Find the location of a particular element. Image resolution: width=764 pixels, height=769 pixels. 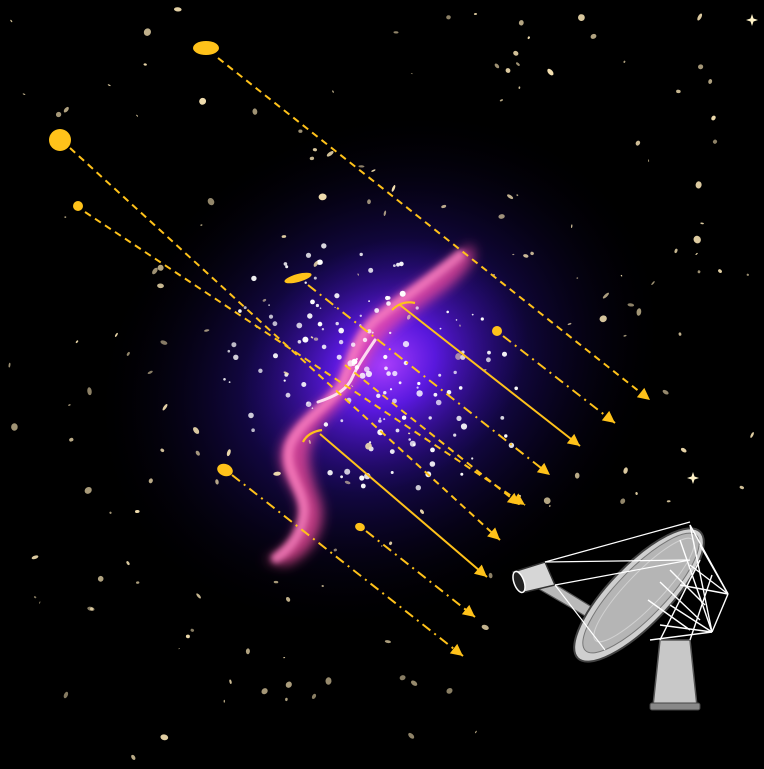

lensed-arc-lower is located at coordinates (312, 435).